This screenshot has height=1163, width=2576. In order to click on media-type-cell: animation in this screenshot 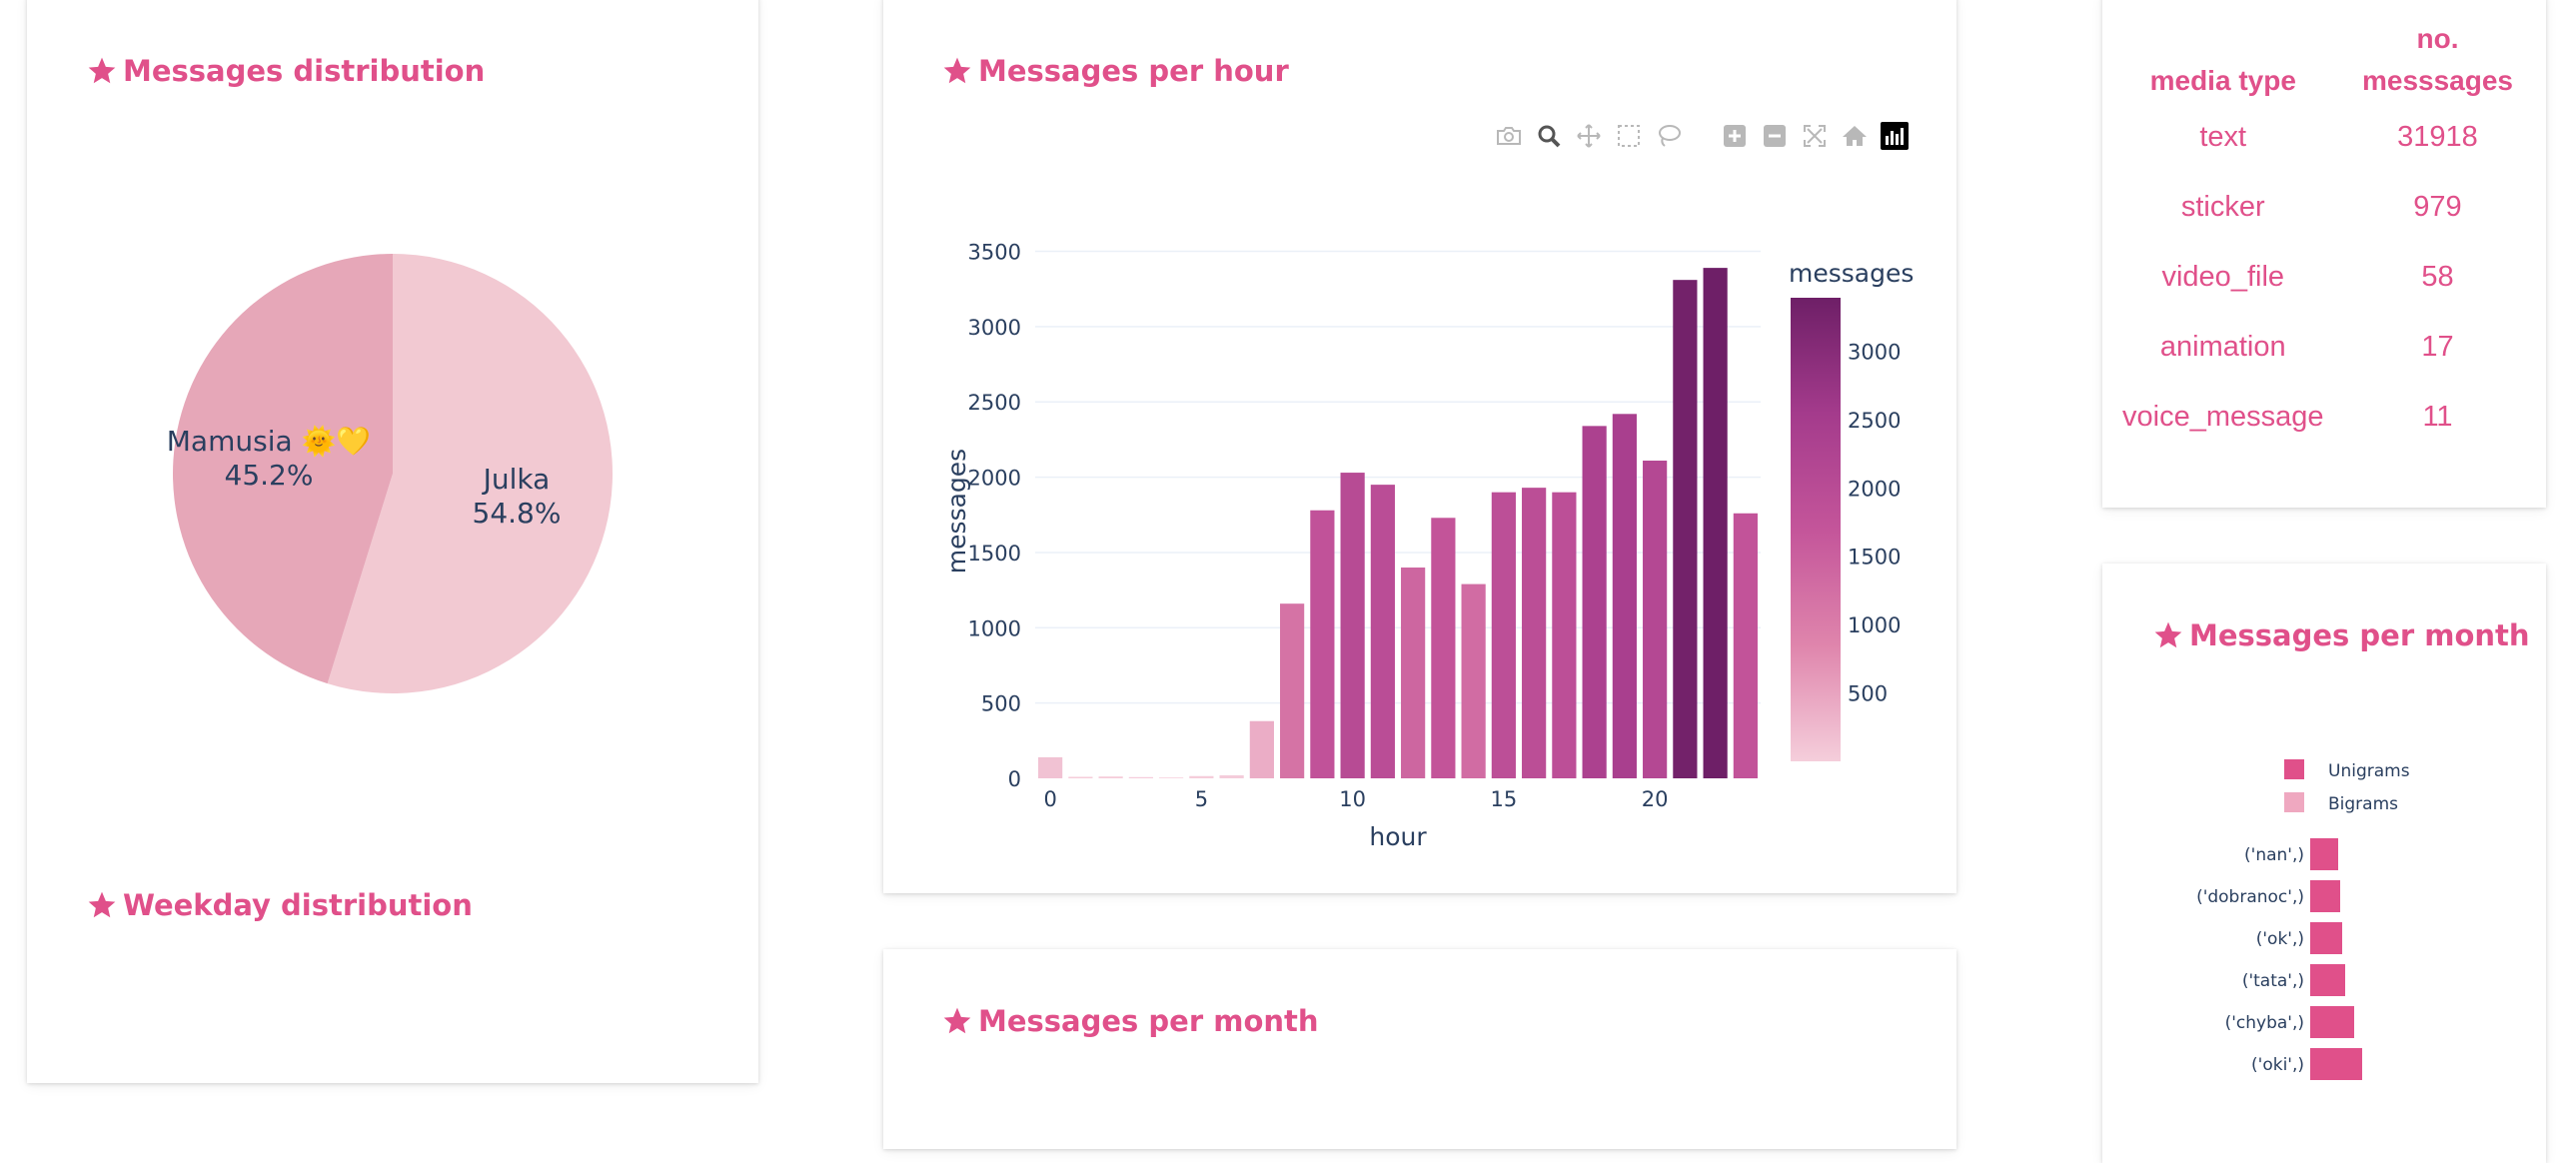, I will do `click(2222, 346)`.